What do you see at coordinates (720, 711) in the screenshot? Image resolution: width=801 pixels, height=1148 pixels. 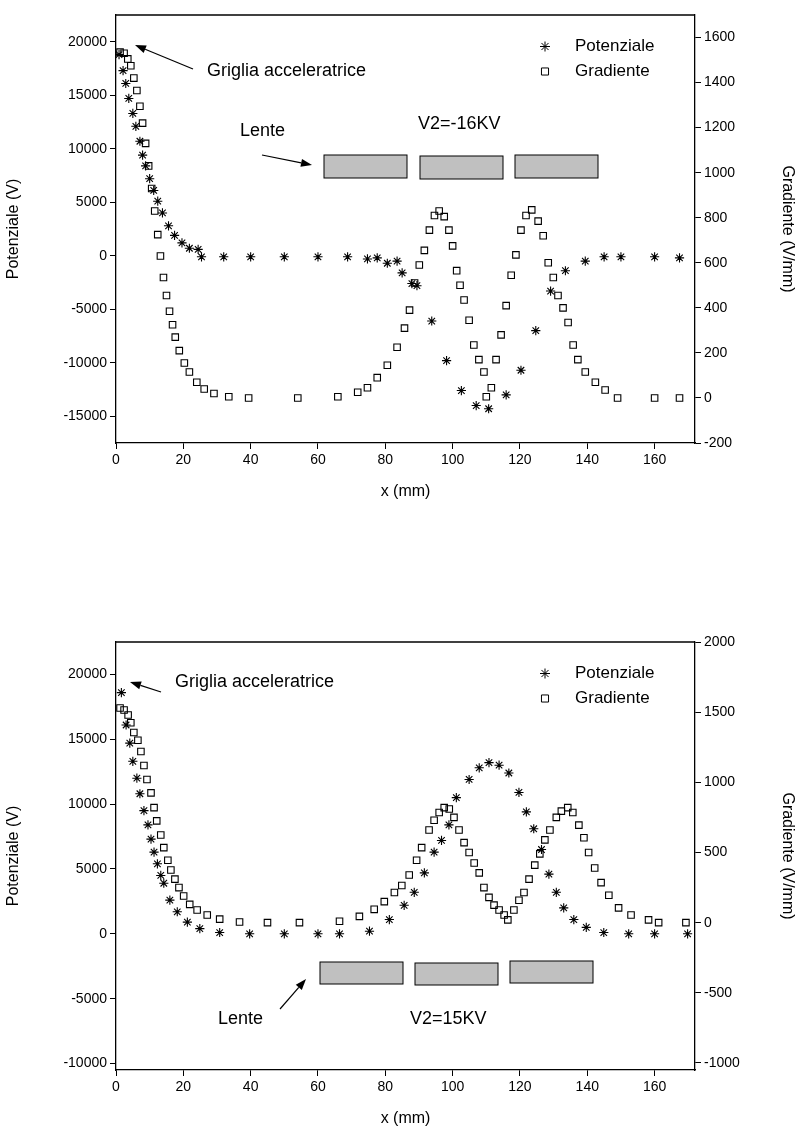 I see `y2-tick-label: 1500` at bounding box center [720, 711].